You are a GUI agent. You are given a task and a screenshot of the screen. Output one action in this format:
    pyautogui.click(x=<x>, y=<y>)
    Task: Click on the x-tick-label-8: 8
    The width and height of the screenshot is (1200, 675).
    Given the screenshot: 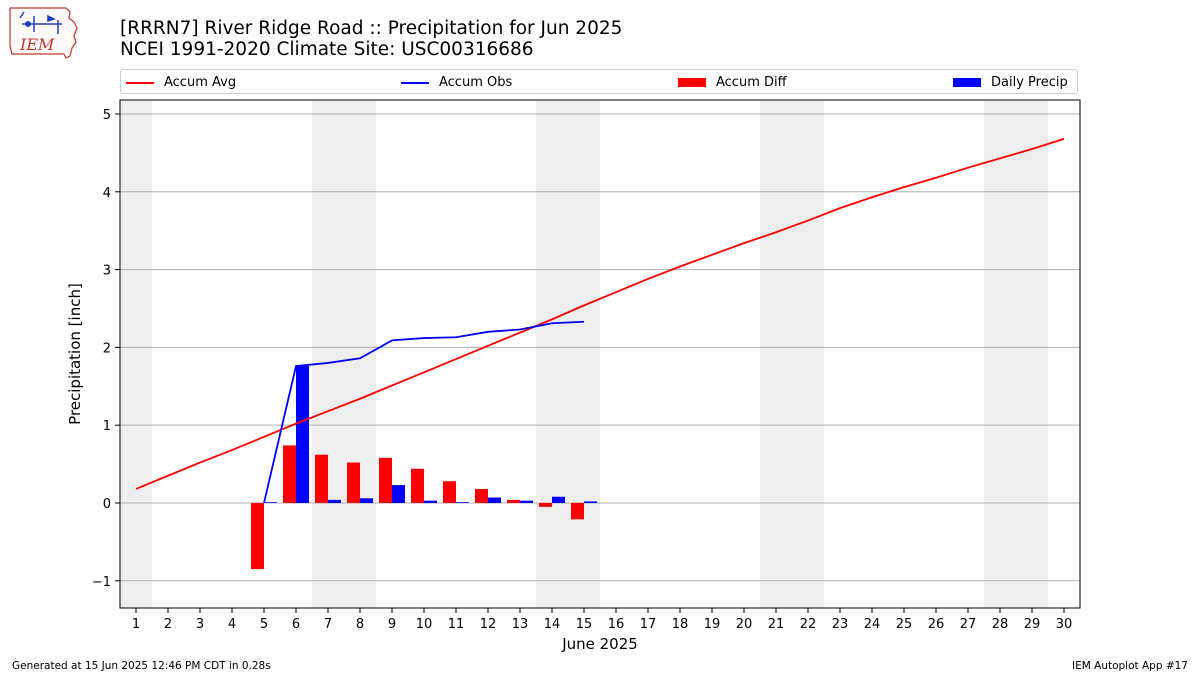 What is the action you would take?
    pyautogui.click(x=360, y=624)
    